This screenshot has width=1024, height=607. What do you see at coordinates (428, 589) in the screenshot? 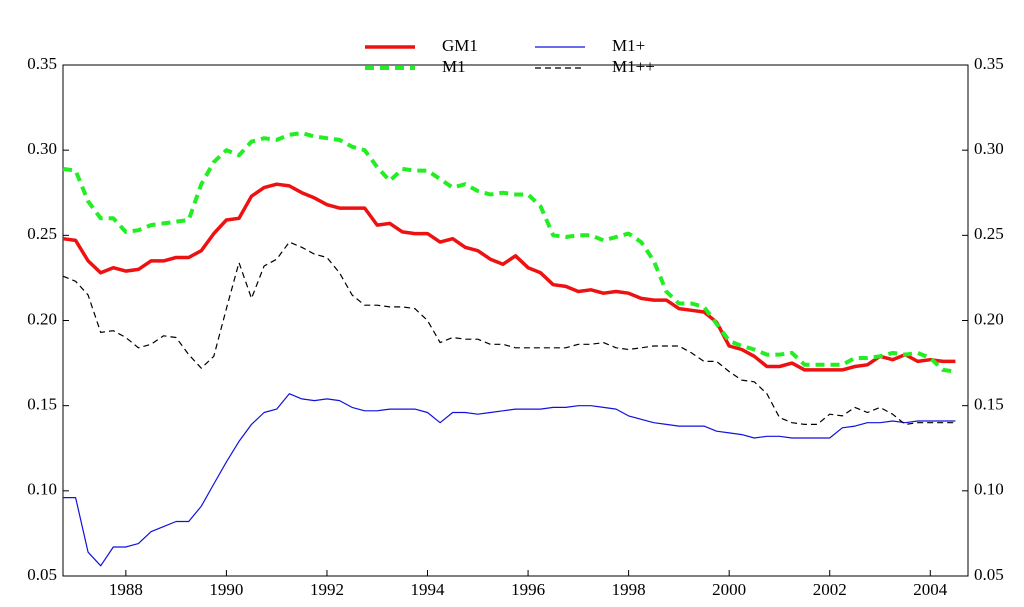
I see `x-tick-label: 1994` at bounding box center [428, 589].